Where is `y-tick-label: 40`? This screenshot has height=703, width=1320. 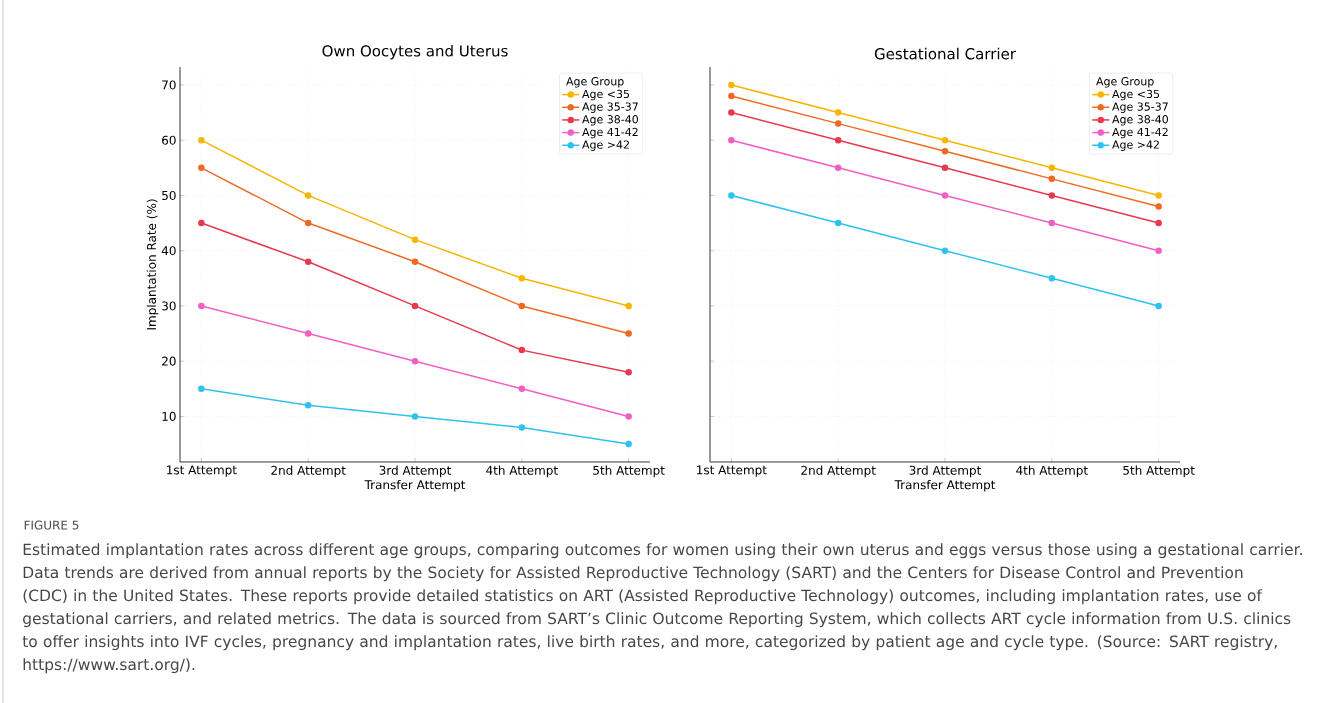 y-tick-label: 40 is located at coordinates (168, 251).